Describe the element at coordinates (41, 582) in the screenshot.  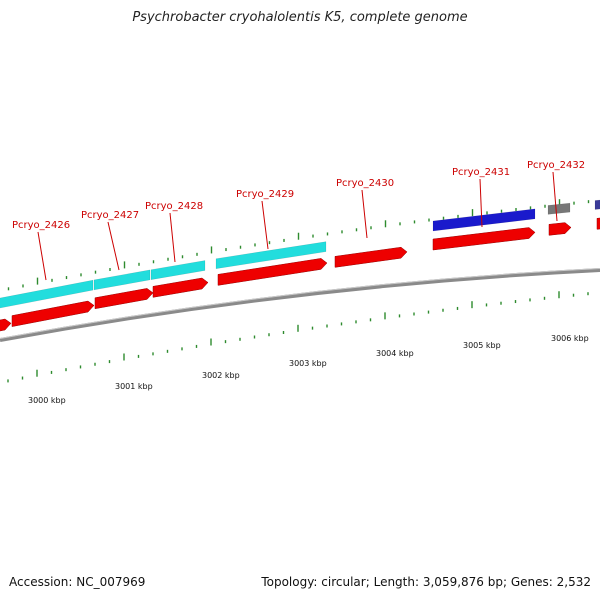
I see `accession-label: Accession:` at that location.